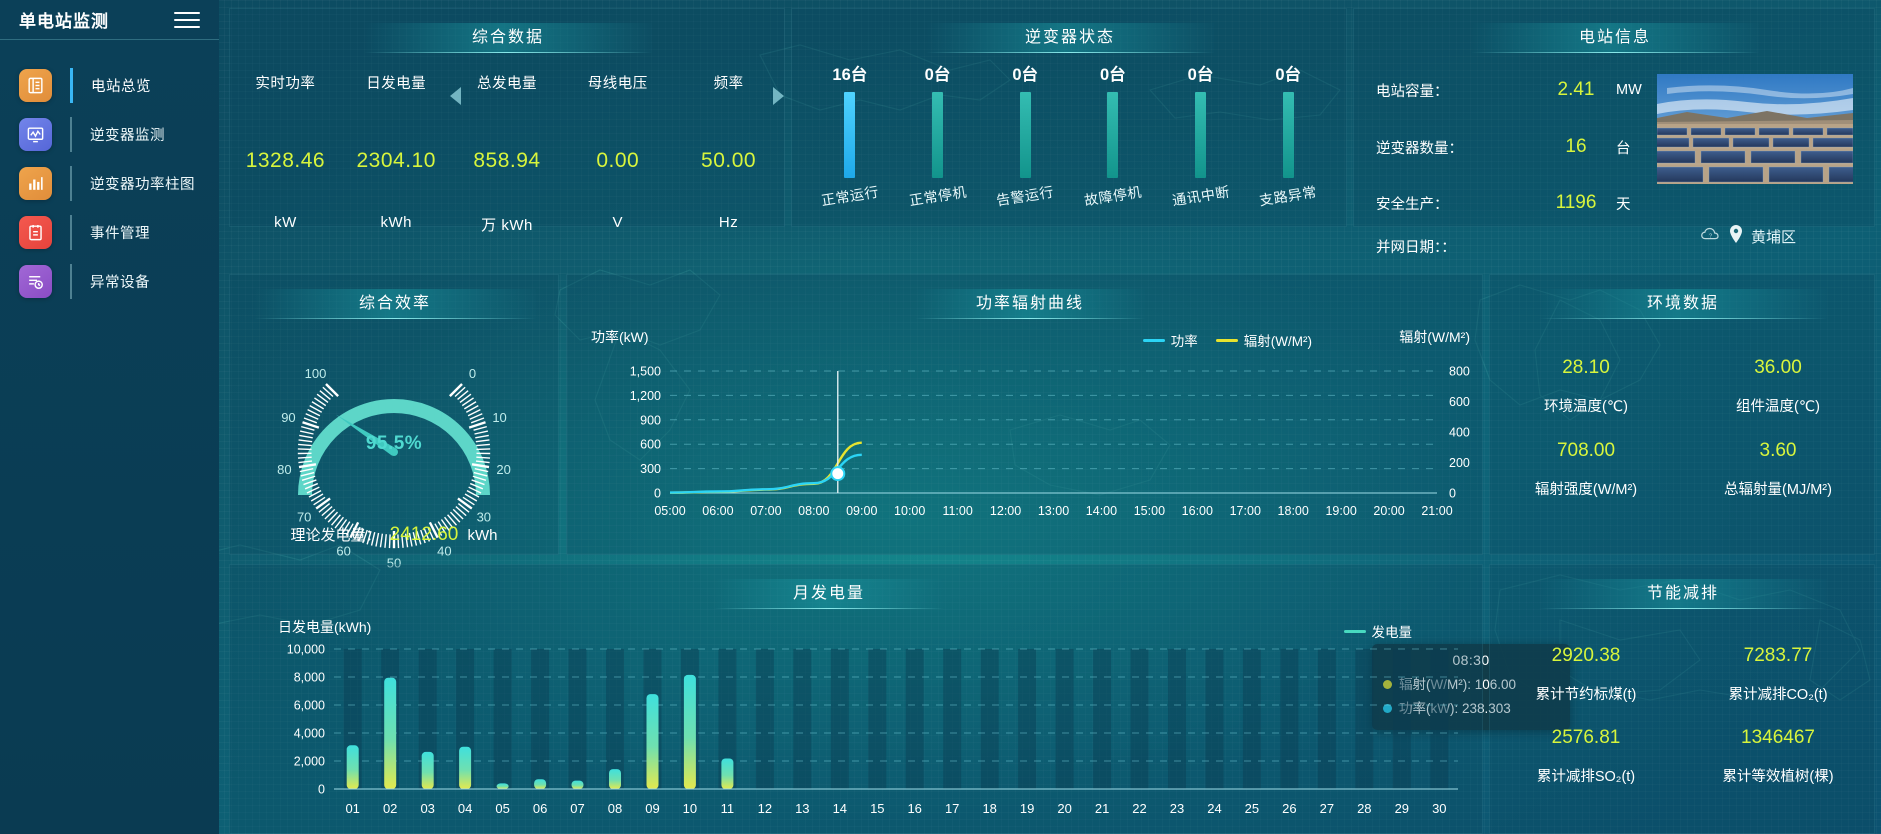 This screenshot has width=1881, height=834. What do you see at coordinates (506, 84) in the screenshot?
I see `metric-name: 总发电量` at bounding box center [506, 84].